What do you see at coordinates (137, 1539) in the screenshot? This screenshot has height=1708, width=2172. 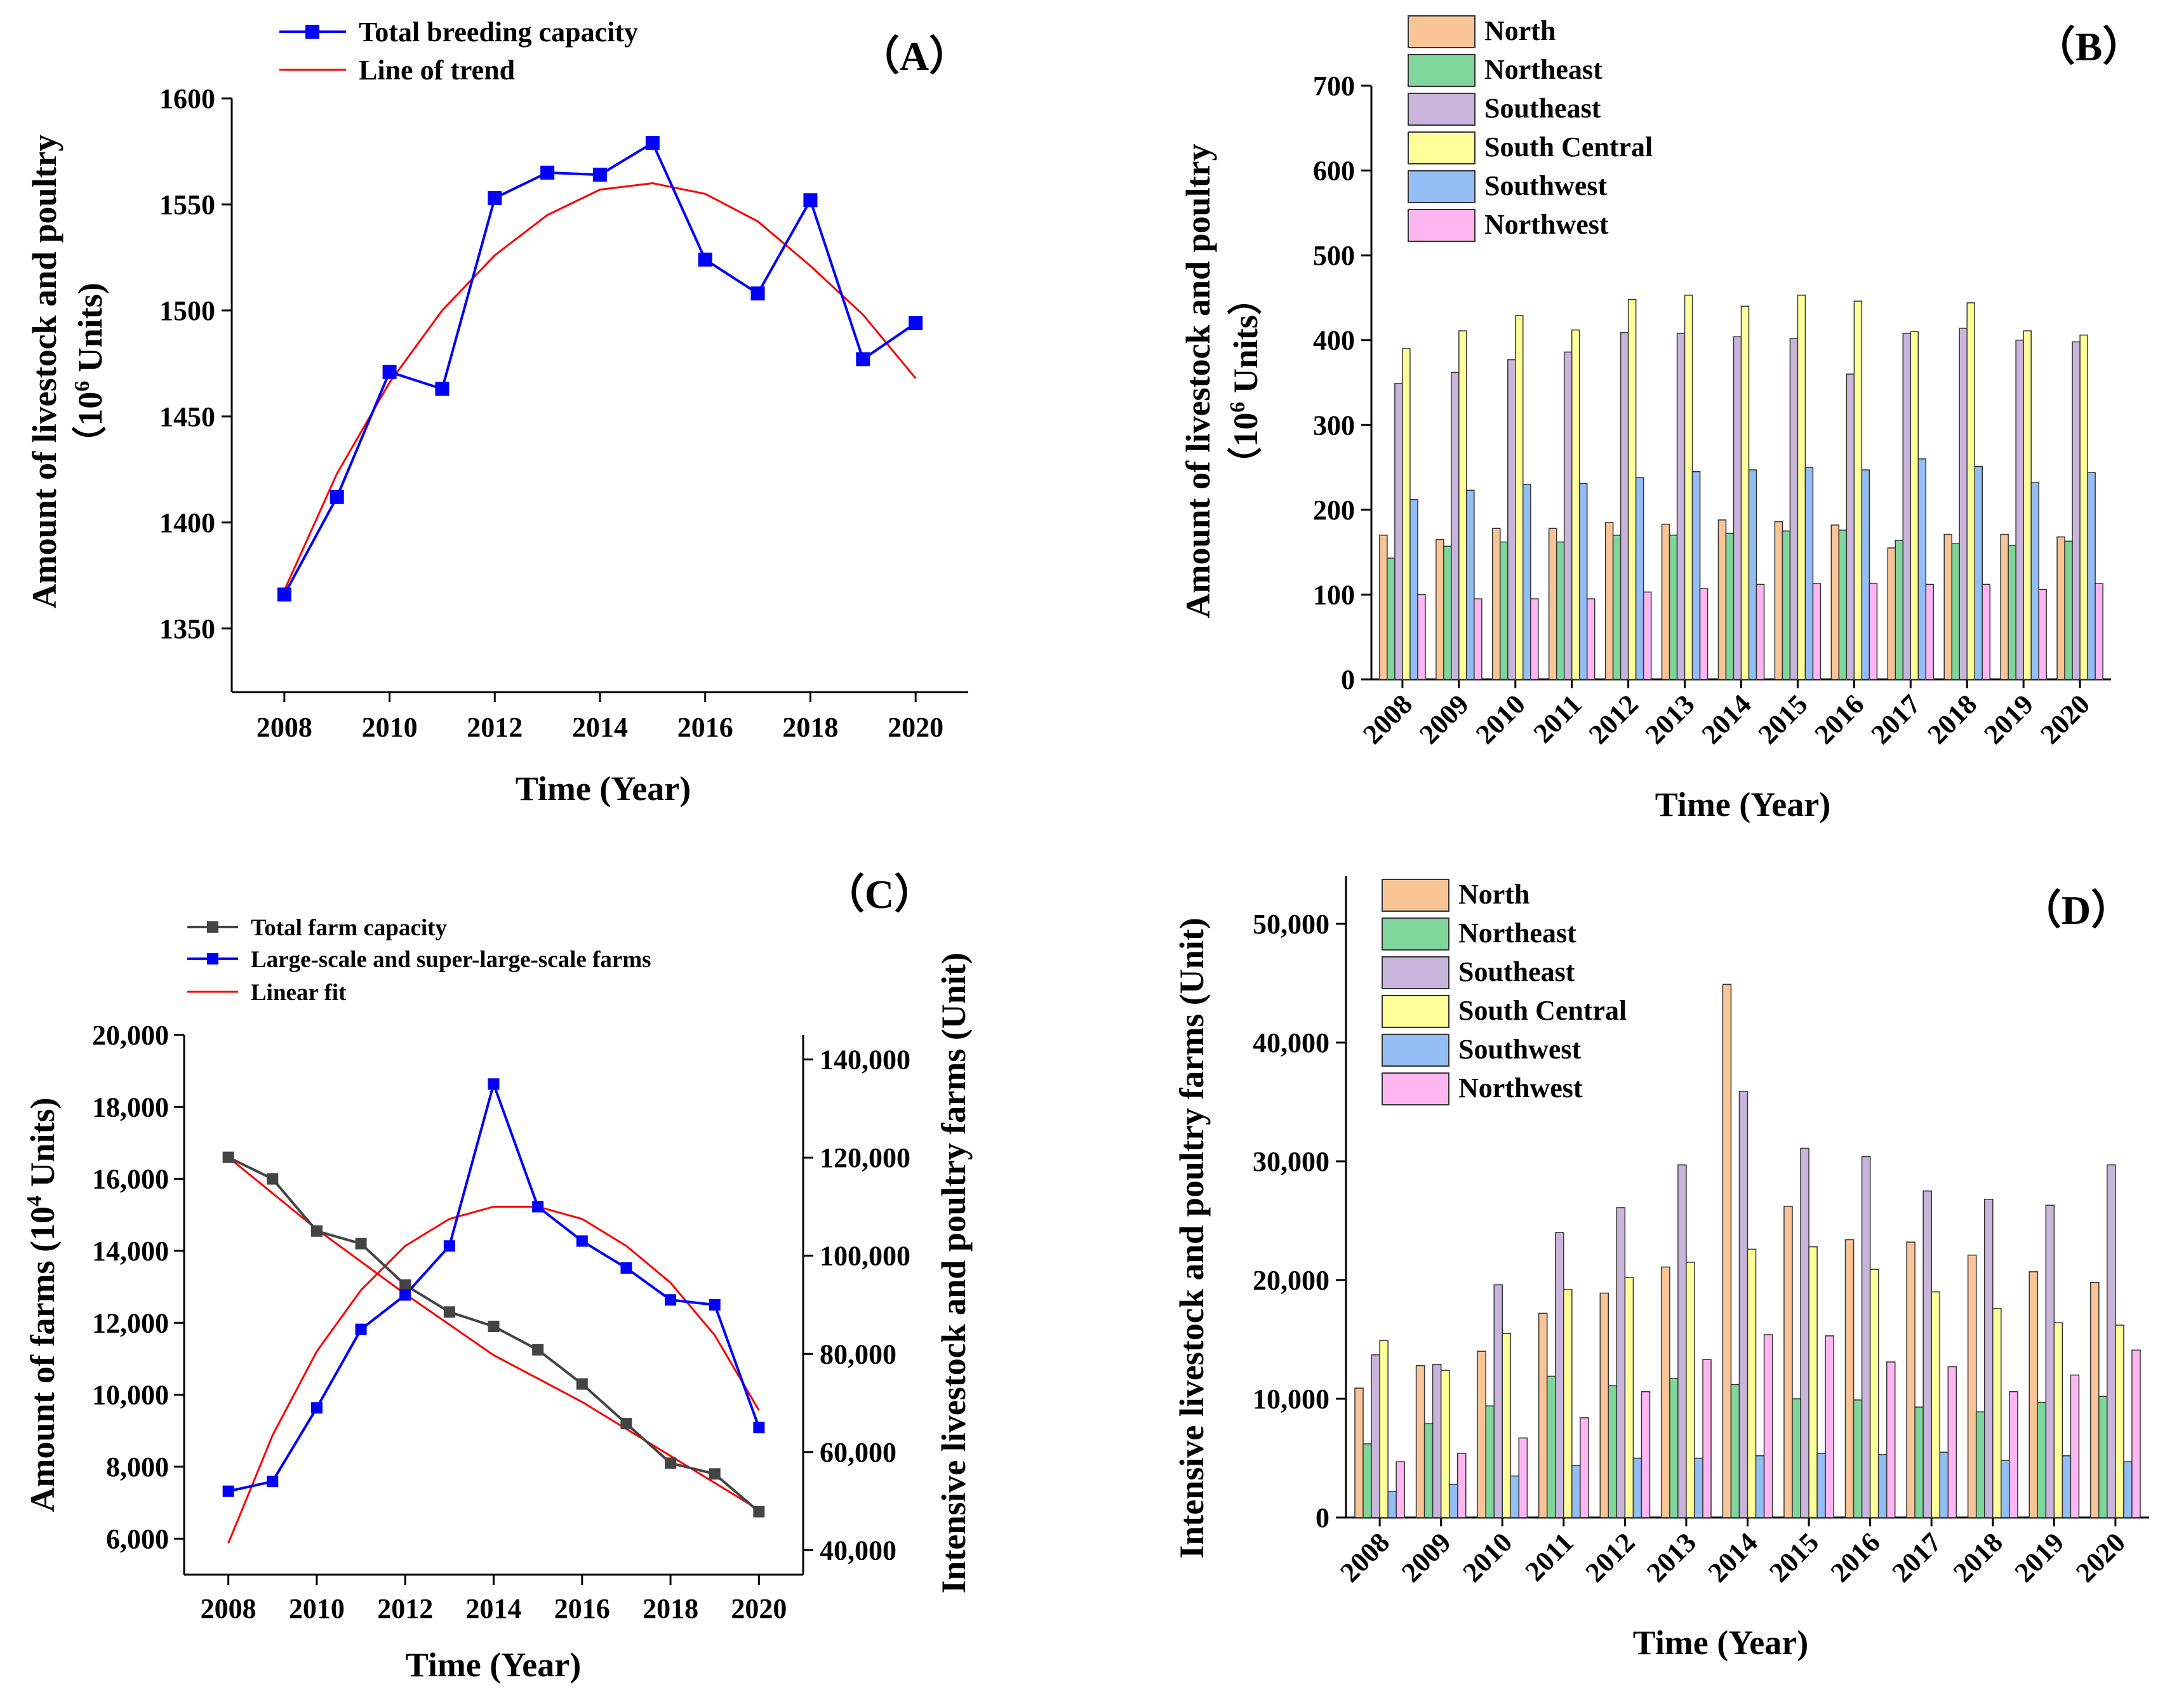 I see `left-y-tick-label: 6,000` at bounding box center [137, 1539].